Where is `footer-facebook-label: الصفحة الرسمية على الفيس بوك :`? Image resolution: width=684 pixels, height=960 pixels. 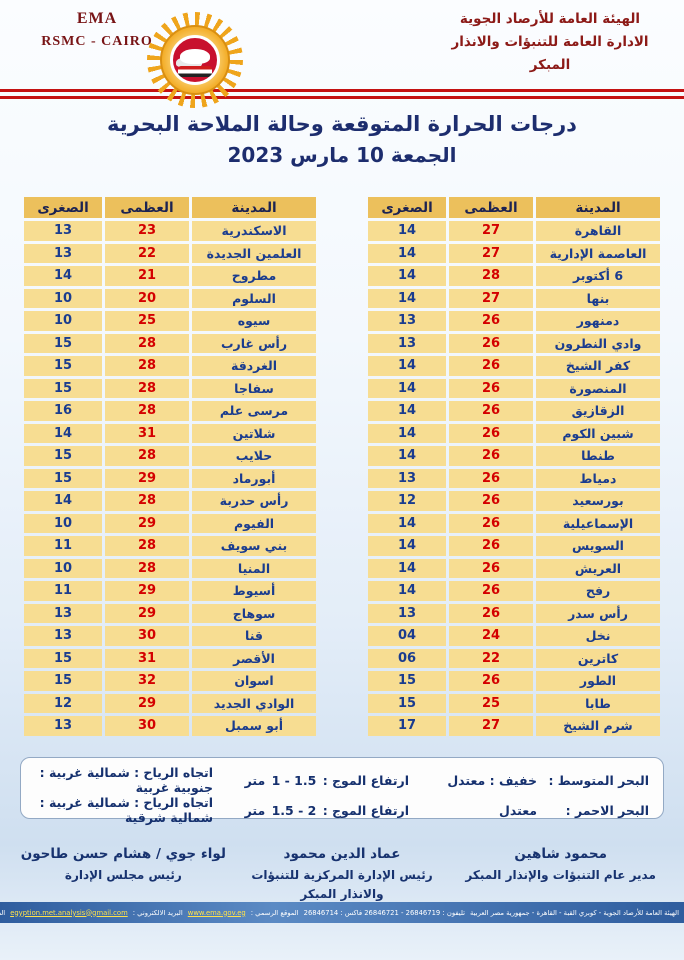
footer-facebook-label: الصفحة الرسمية على الفيس بوك : is located at coordinates (3, 912).